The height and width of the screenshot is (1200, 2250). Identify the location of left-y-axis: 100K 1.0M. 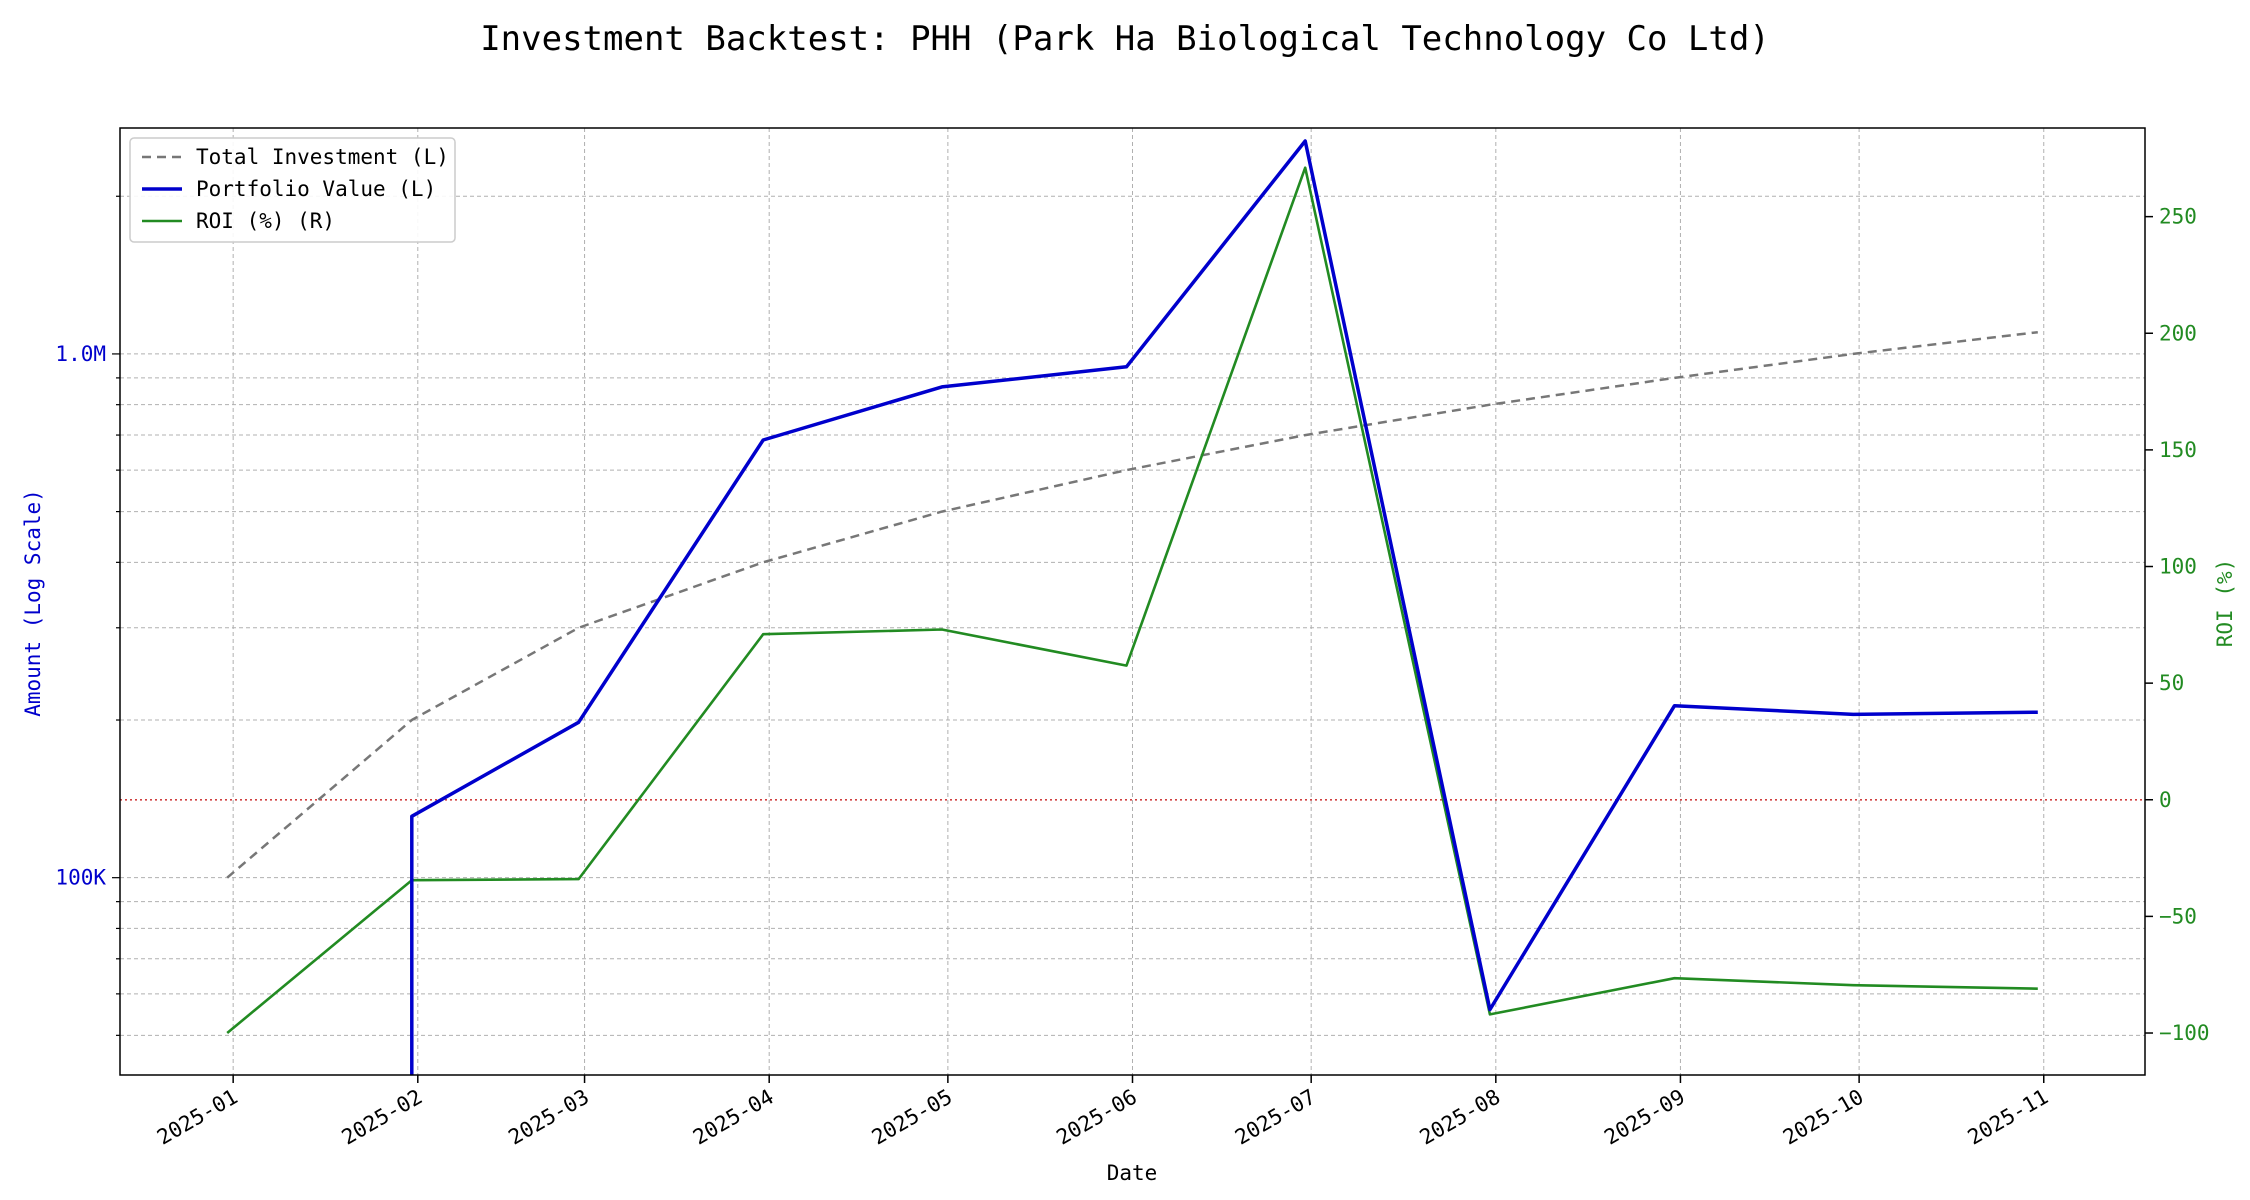
(87, 615).